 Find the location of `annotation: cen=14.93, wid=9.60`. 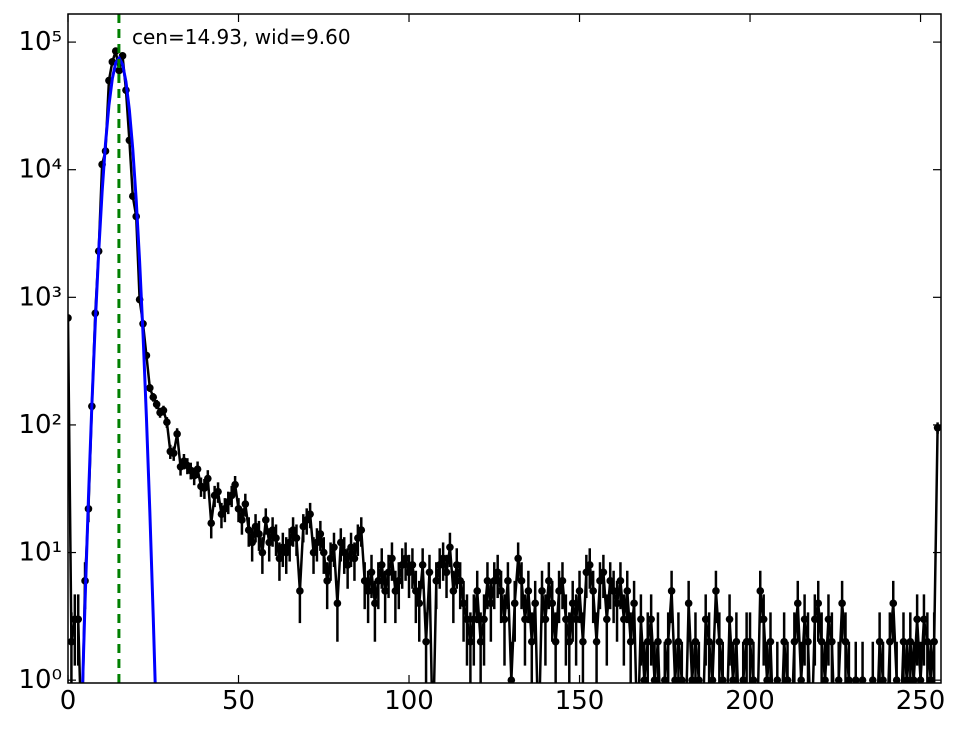

annotation: cen=14.93, wid=9.60 is located at coordinates (241, 37).